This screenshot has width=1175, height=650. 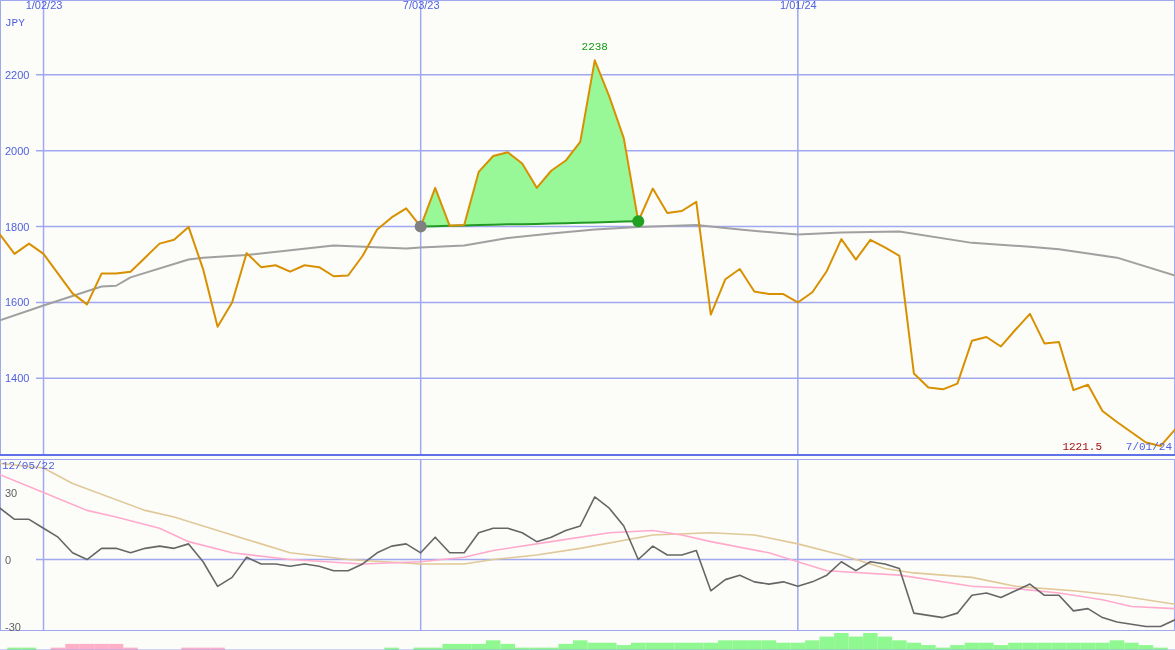 I want to click on y-tick-label: 30, so click(x=11, y=492).